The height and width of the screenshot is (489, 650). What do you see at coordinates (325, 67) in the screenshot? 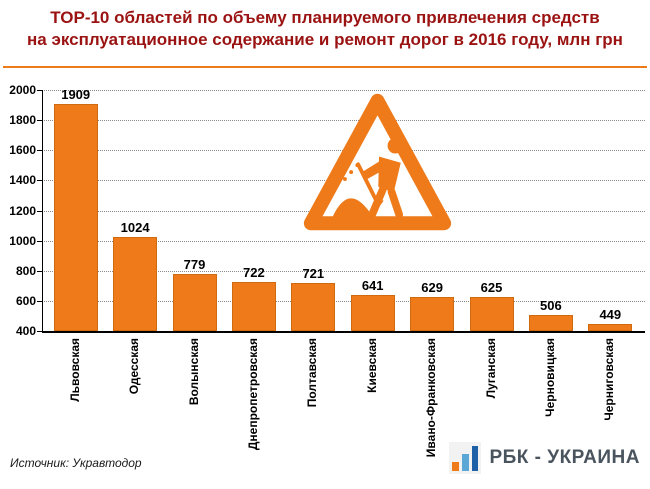
I see `title-divider` at bounding box center [325, 67].